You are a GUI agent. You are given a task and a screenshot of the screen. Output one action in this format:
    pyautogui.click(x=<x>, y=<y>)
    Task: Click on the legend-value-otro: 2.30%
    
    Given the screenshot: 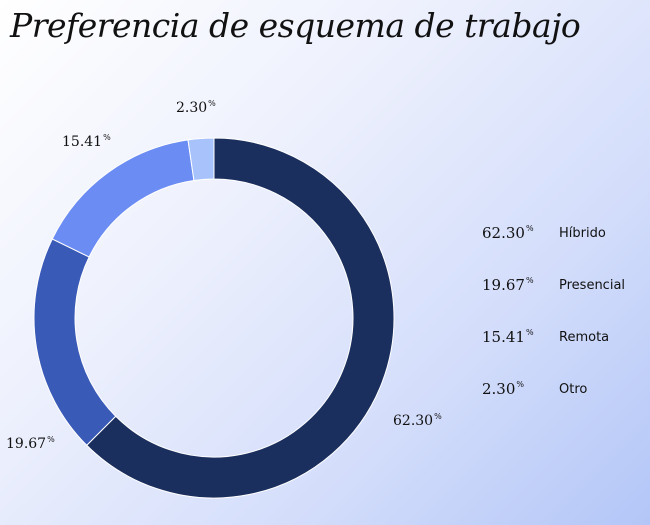 What is the action you would take?
    pyautogui.click(x=503, y=389)
    